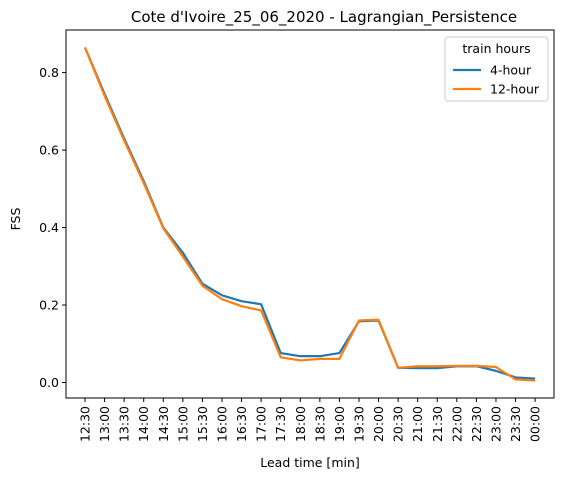 The image size is (567, 479). I want to click on x-tick-label: 15:00, so click(182, 424).